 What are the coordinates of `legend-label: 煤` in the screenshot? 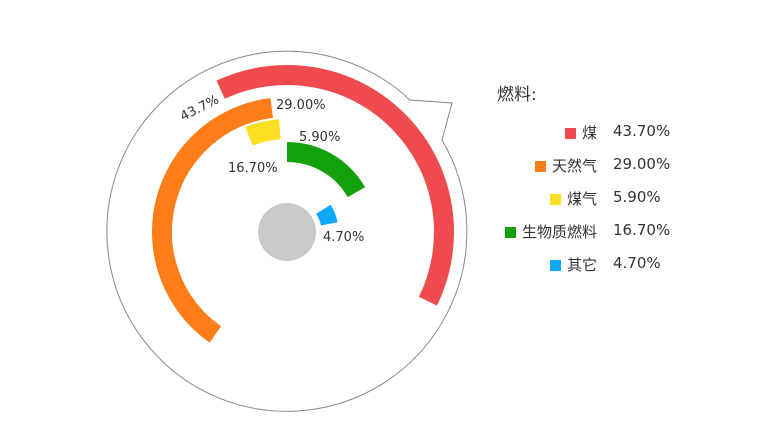 It's located at (580, 132).